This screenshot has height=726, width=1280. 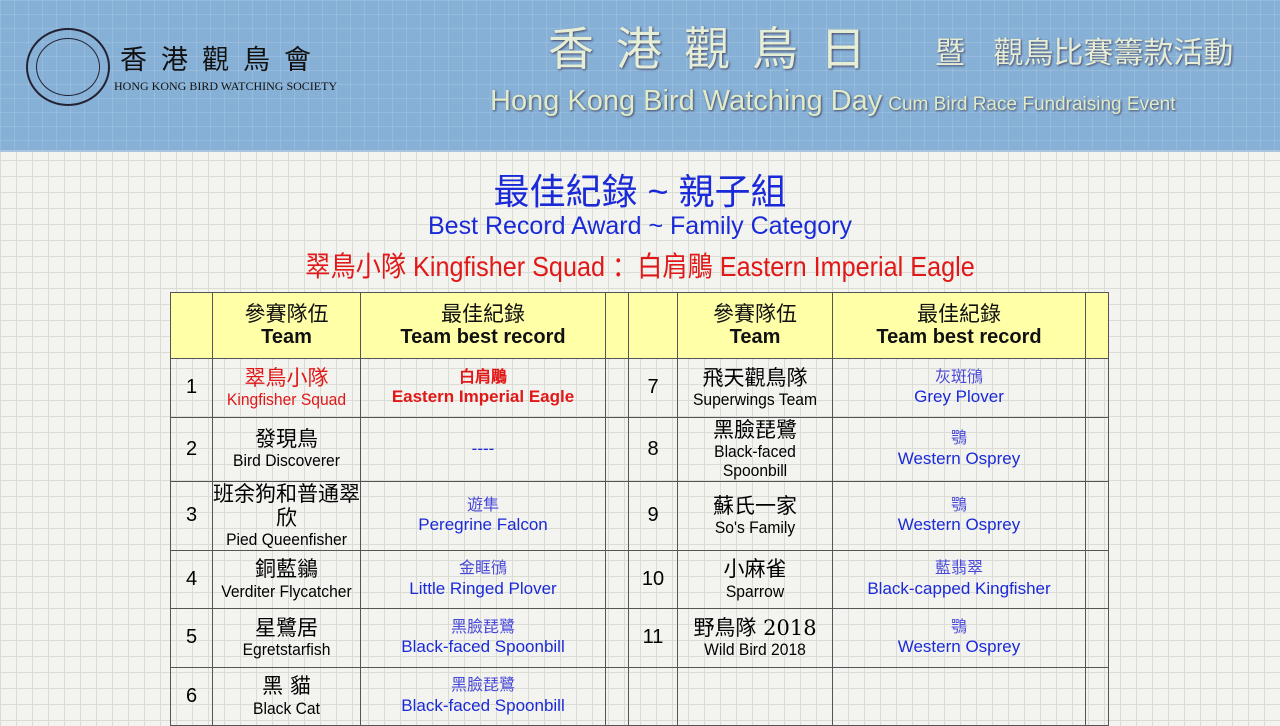 I want to click on team-cell: 黑 貓 Black Cat, so click(x=286, y=696).